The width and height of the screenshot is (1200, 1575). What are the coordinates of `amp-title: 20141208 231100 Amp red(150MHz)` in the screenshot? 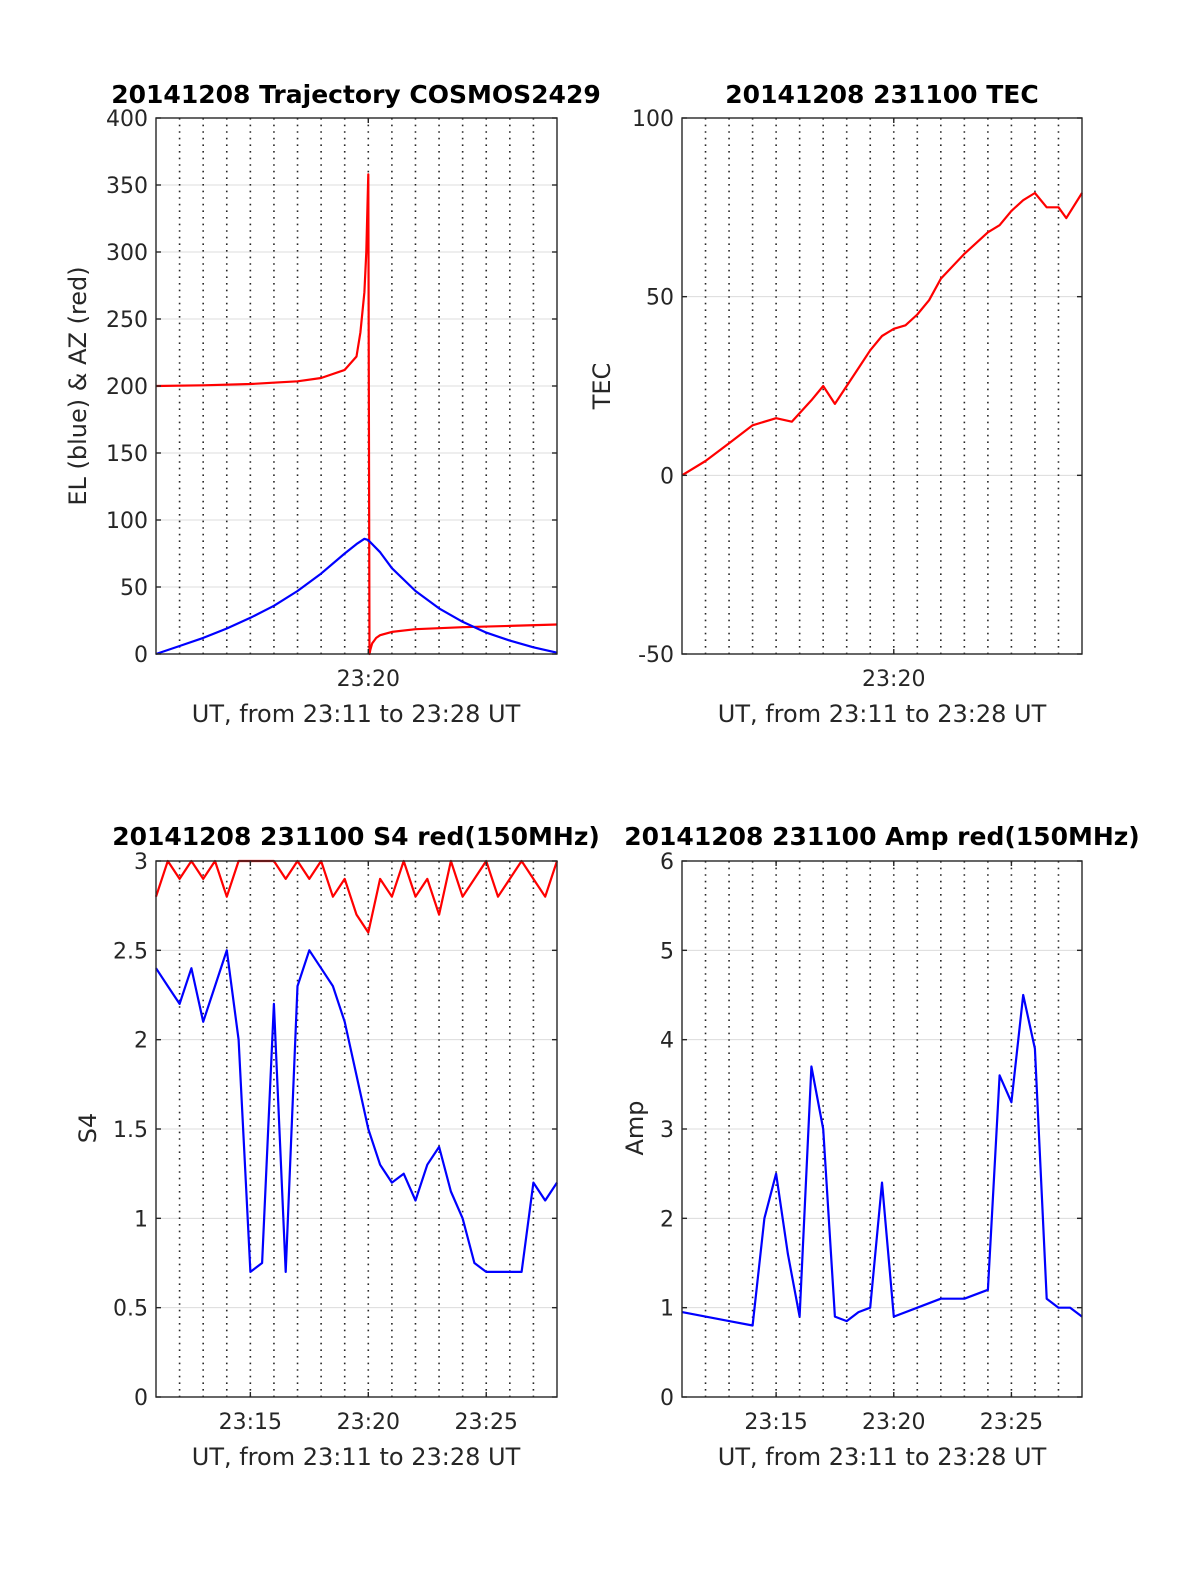 It's located at (882, 836).